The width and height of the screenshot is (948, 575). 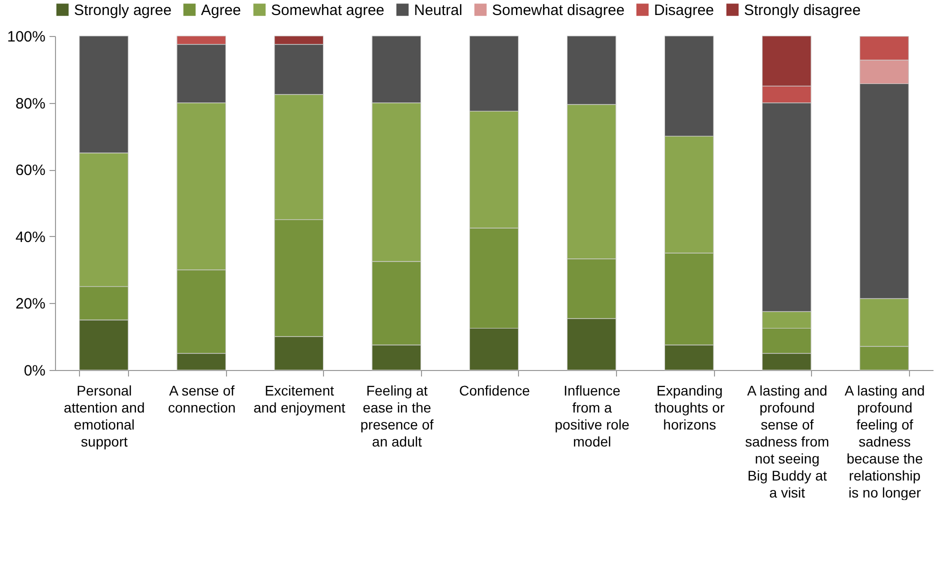 I want to click on x-tick-label: Expanding thoughts or horizons, so click(x=689, y=407).